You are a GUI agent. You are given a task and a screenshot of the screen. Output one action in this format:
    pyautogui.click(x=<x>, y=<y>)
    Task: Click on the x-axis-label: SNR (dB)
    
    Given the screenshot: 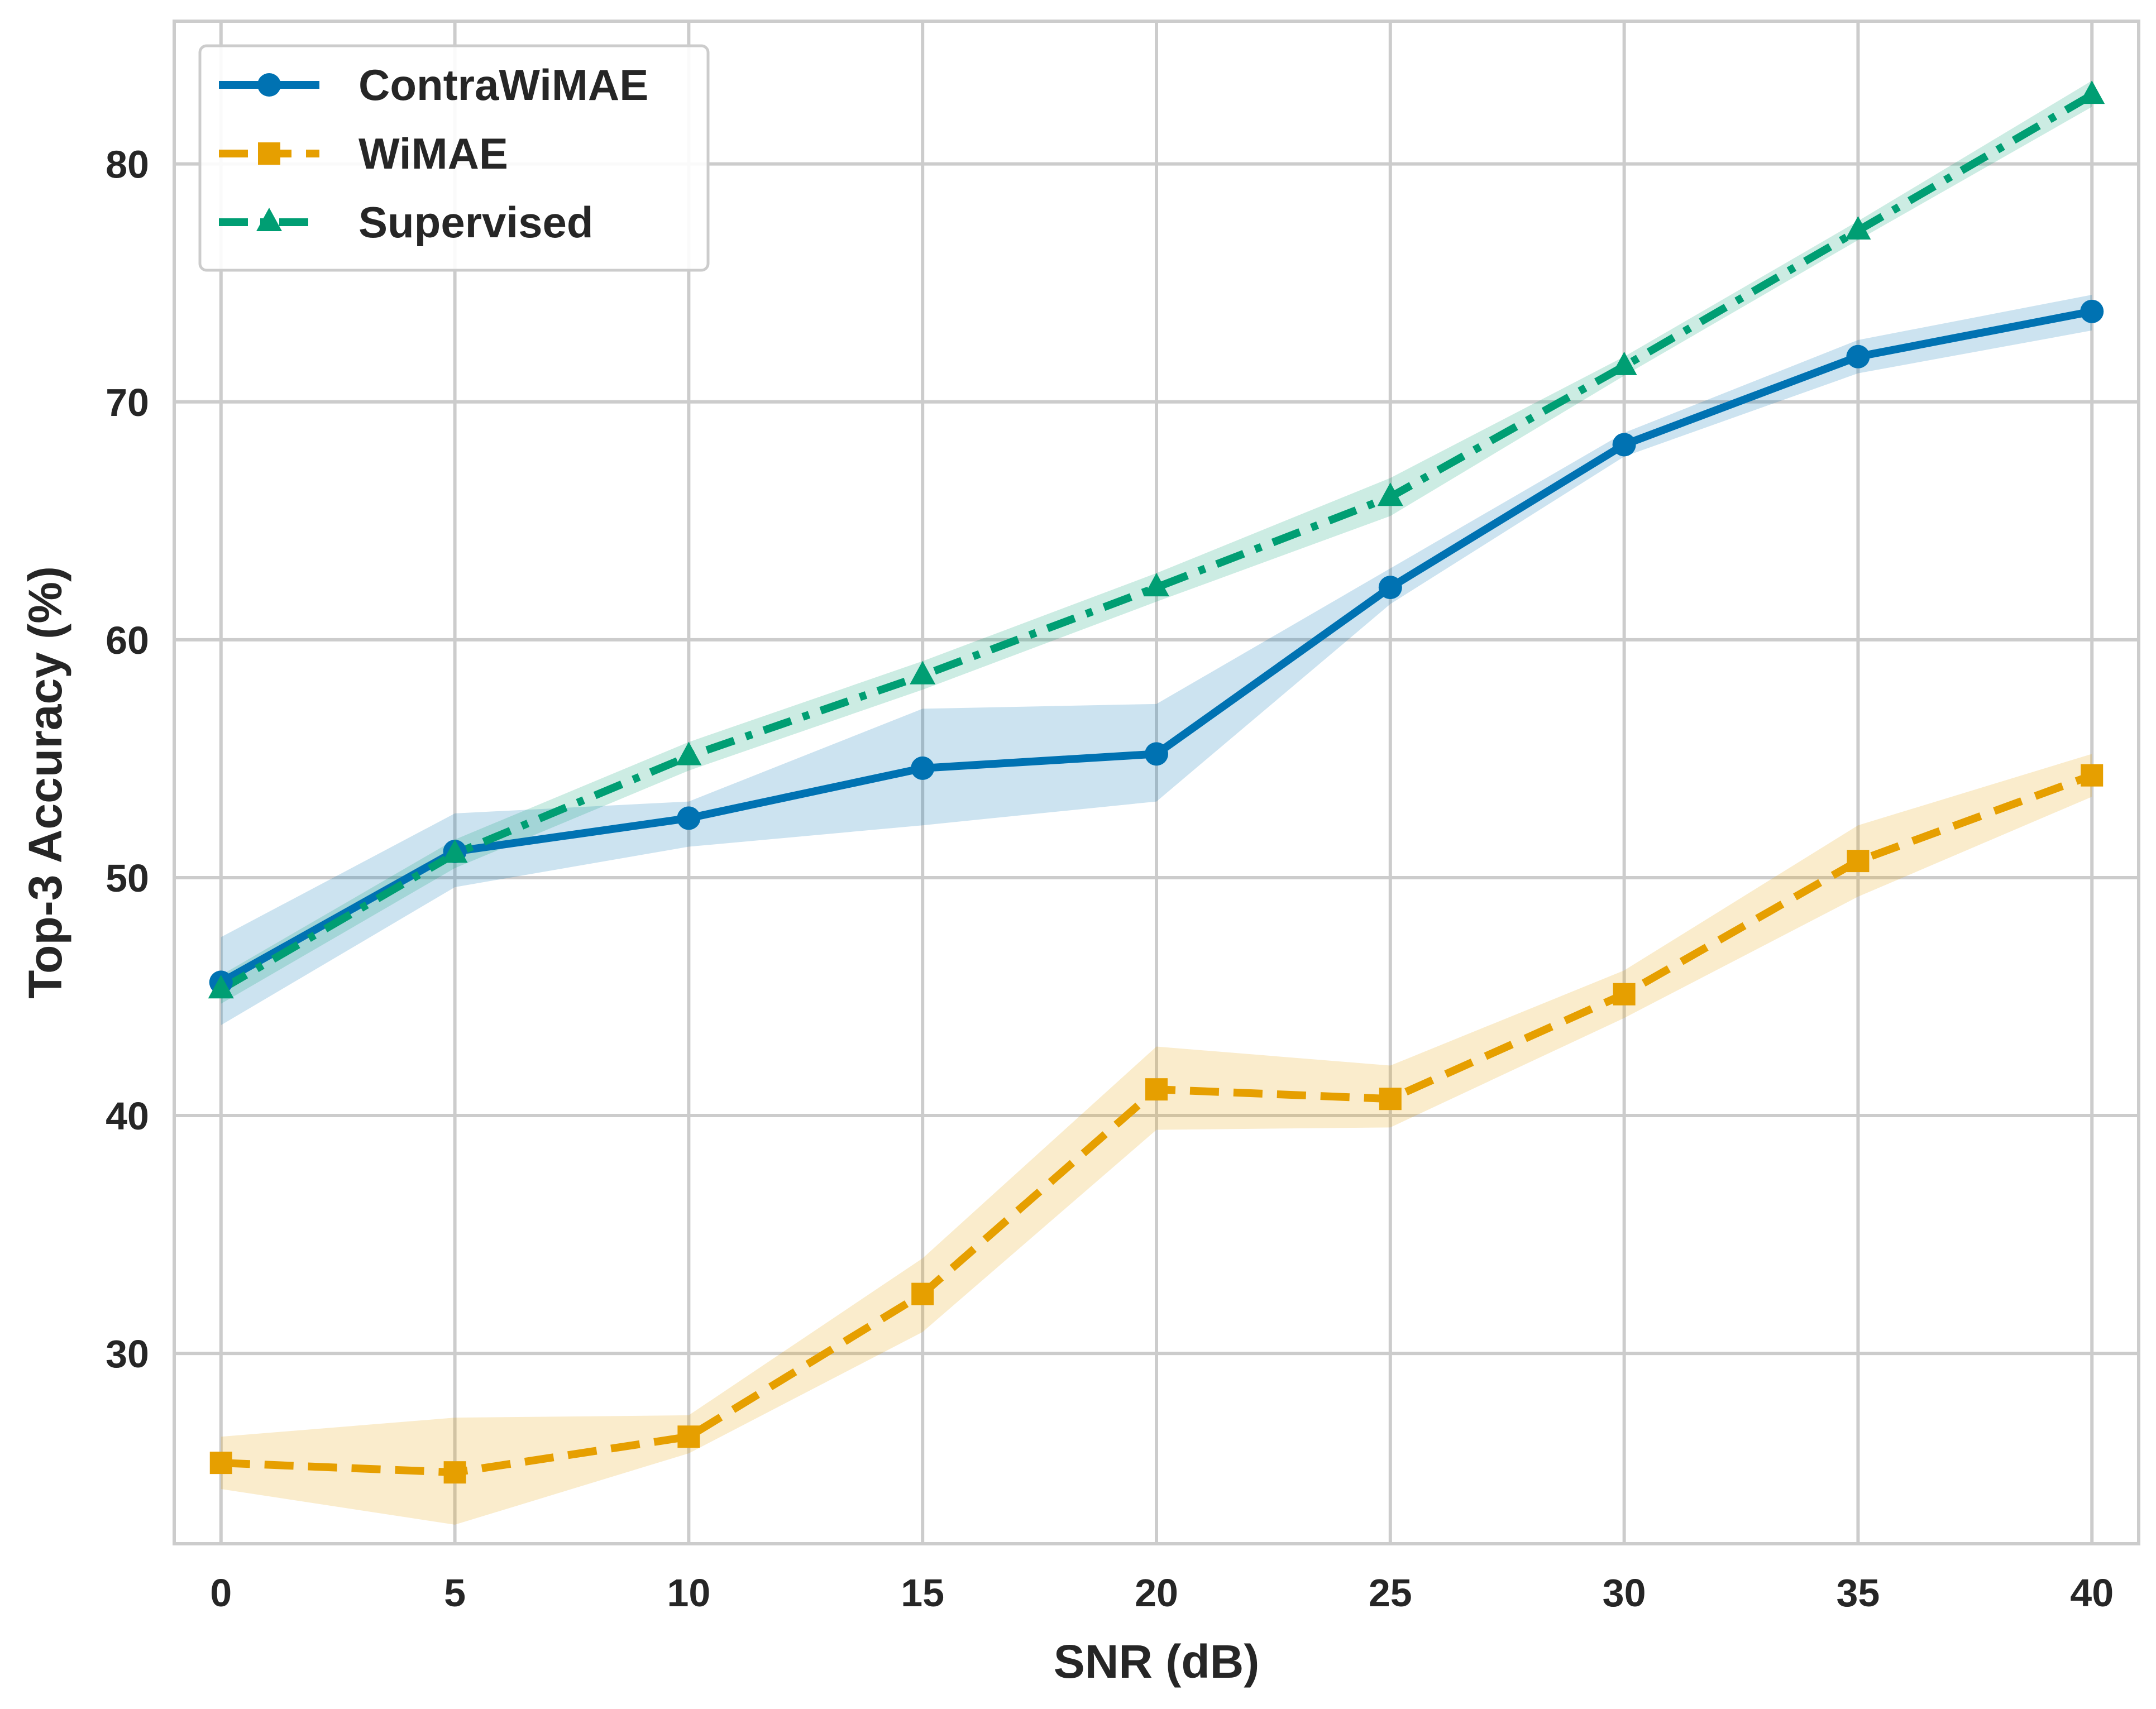 What is the action you would take?
    pyautogui.click(x=1157, y=1661)
    